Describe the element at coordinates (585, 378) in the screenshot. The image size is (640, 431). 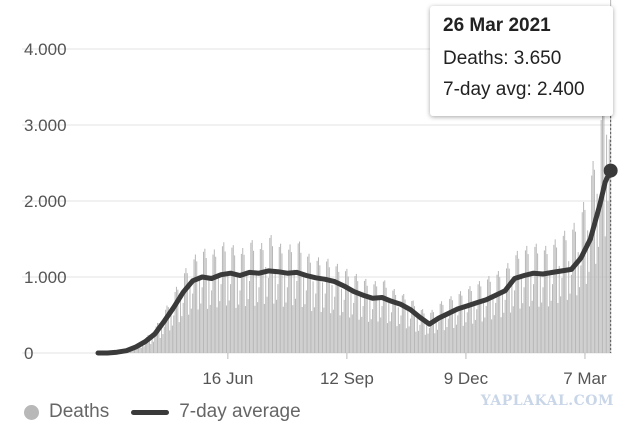
I see `x-tick-label: 7 Mar` at that location.